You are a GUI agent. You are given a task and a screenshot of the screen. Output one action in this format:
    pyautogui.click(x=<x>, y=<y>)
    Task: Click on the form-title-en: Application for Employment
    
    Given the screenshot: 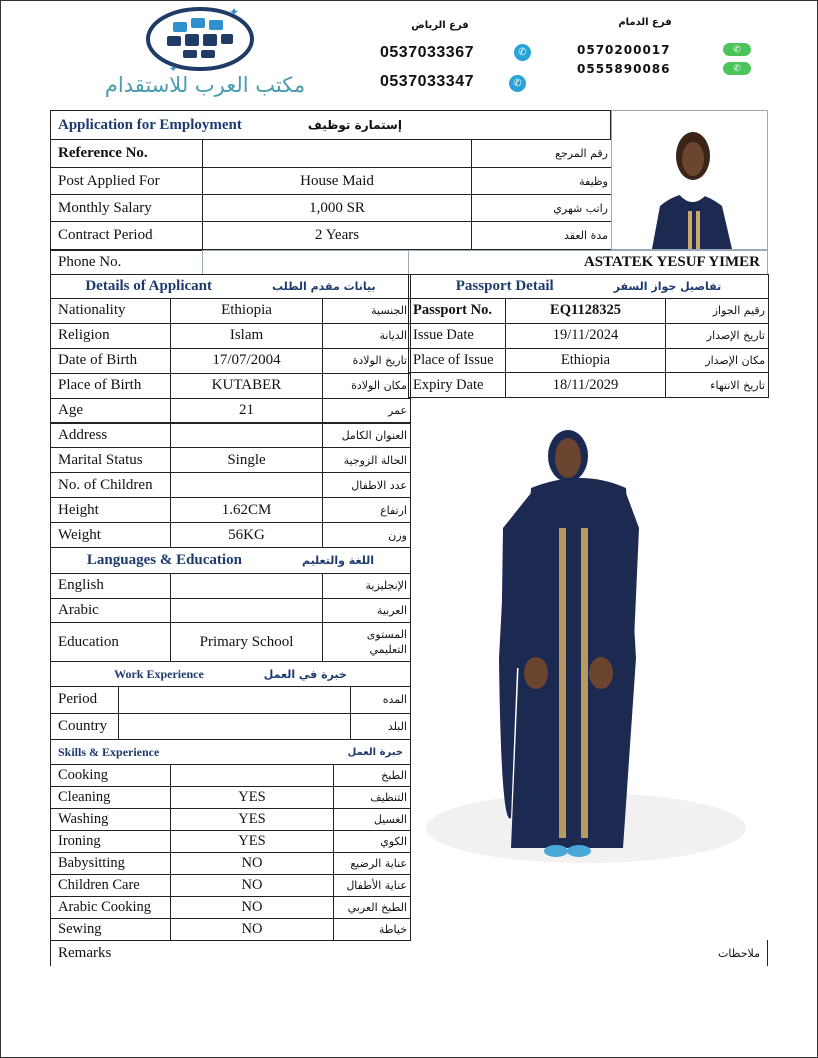 What is the action you would take?
    pyautogui.click(x=150, y=124)
    